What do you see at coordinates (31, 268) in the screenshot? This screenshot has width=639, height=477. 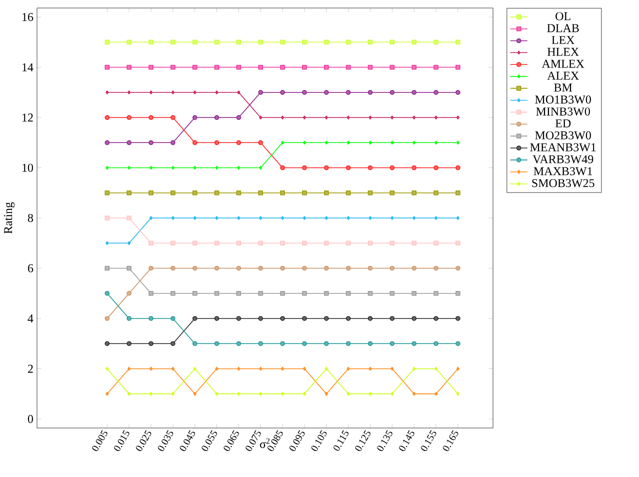 I see `y-tick-label: 6` at bounding box center [31, 268].